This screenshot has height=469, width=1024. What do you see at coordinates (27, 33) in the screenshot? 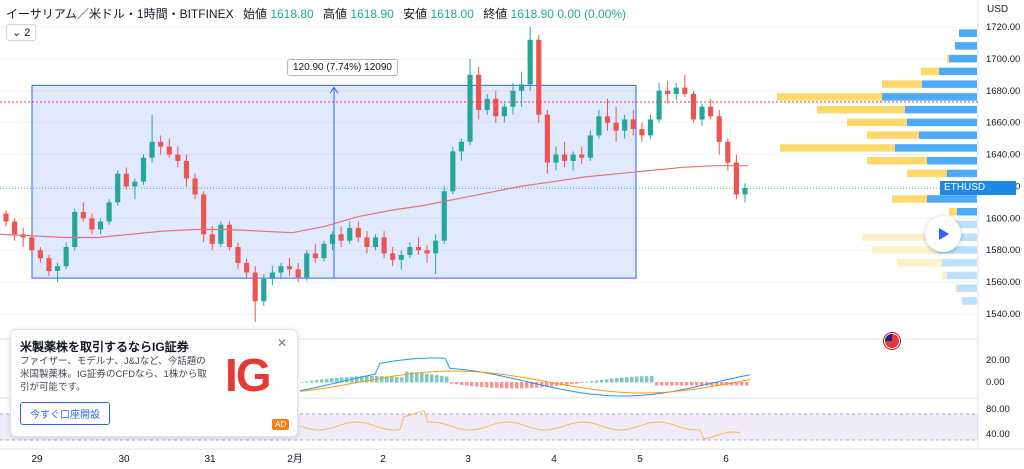
I see `indicator-count: 2` at bounding box center [27, 33].